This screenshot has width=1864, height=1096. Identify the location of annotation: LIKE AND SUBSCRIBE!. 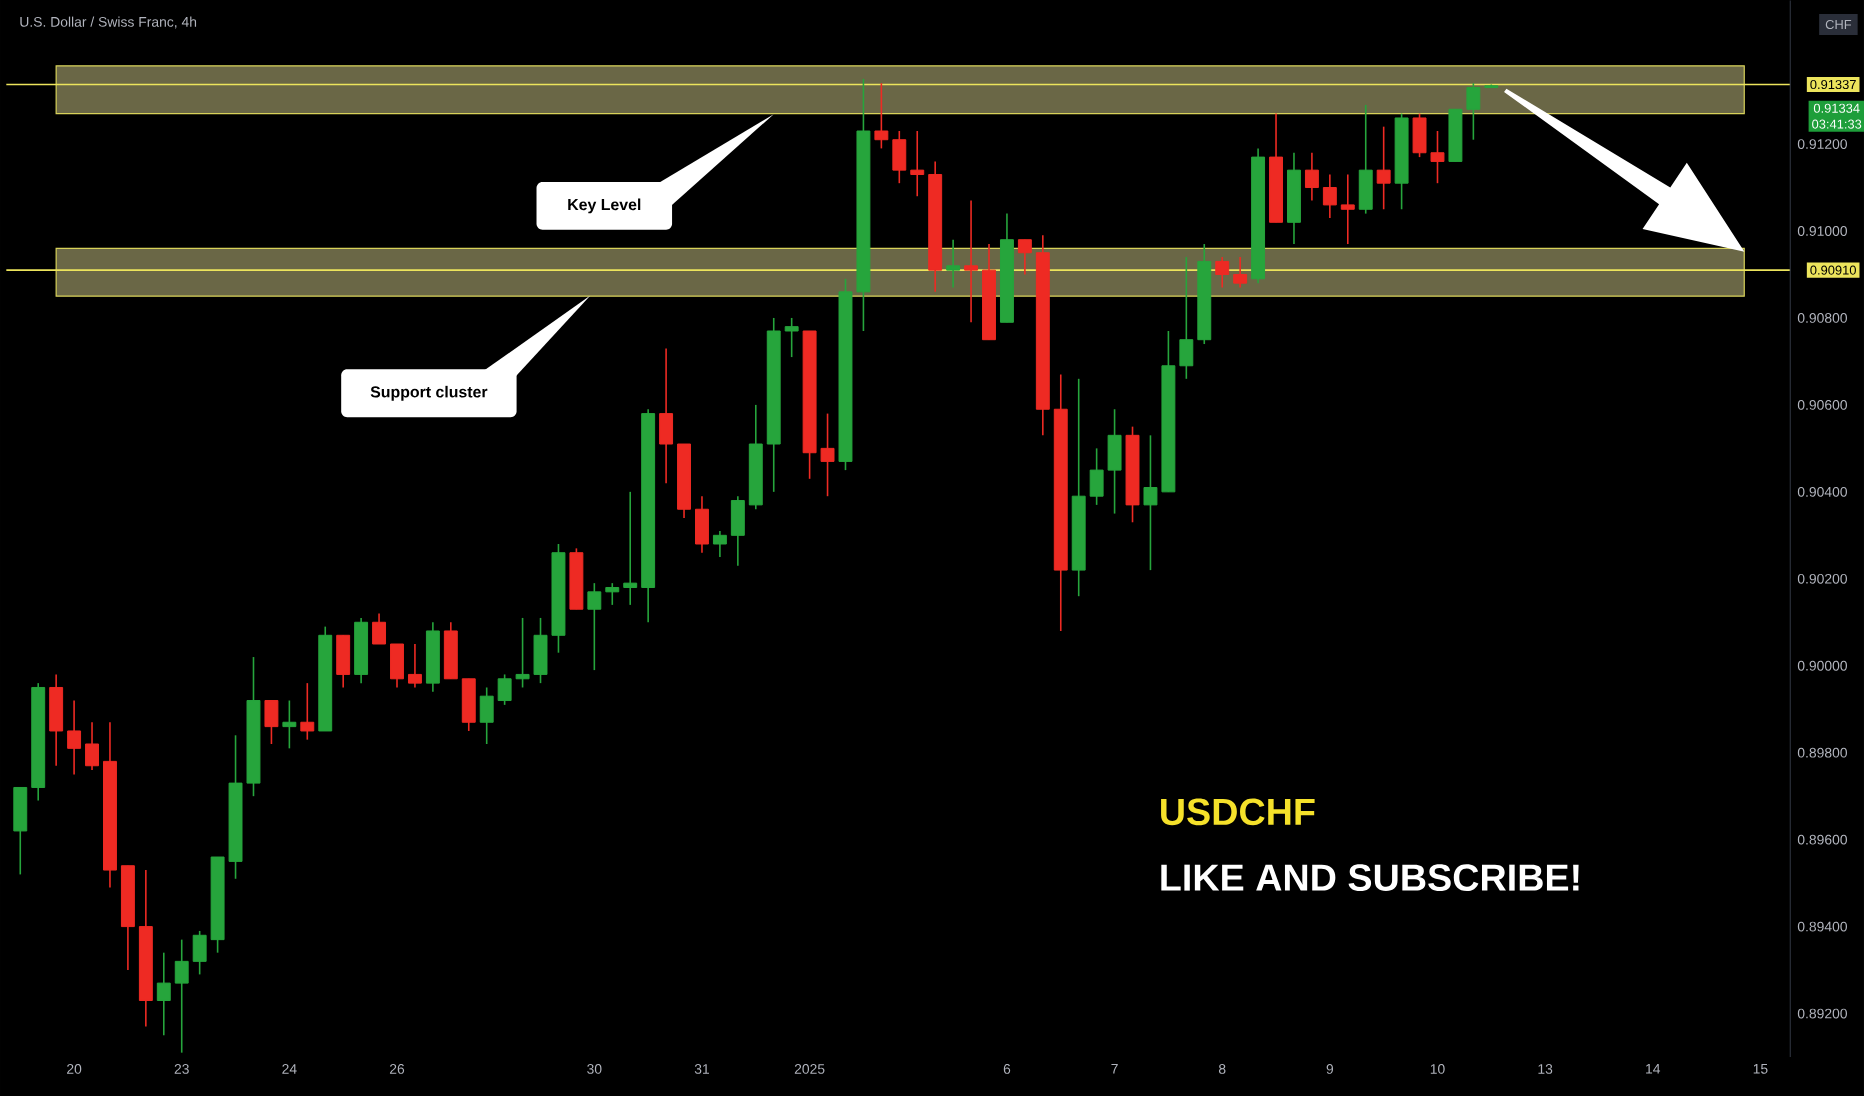
(1370, 877).